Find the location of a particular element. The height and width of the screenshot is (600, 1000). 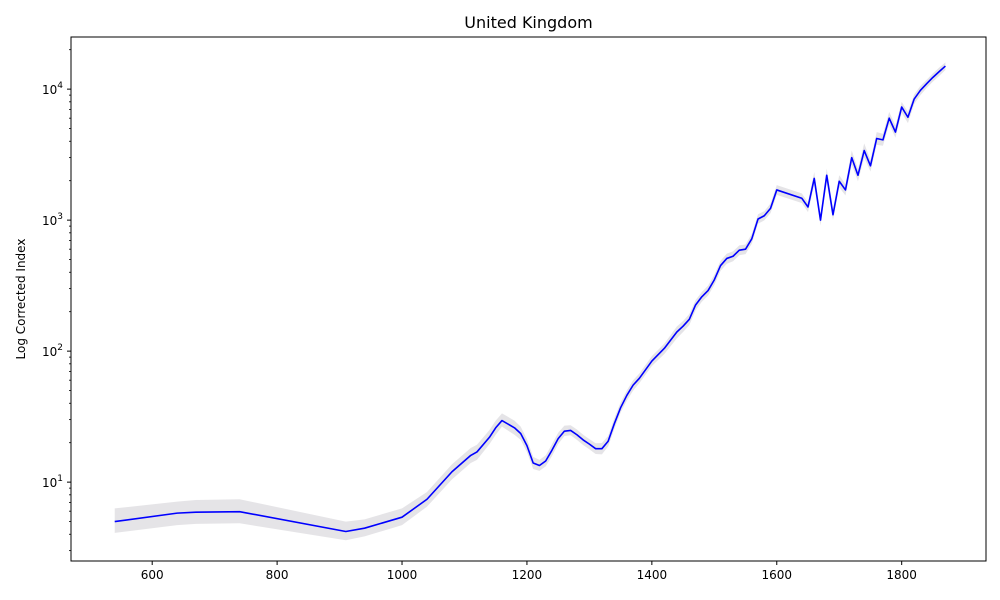

x-tick-label: 800 is located at coordinates (277, 575).